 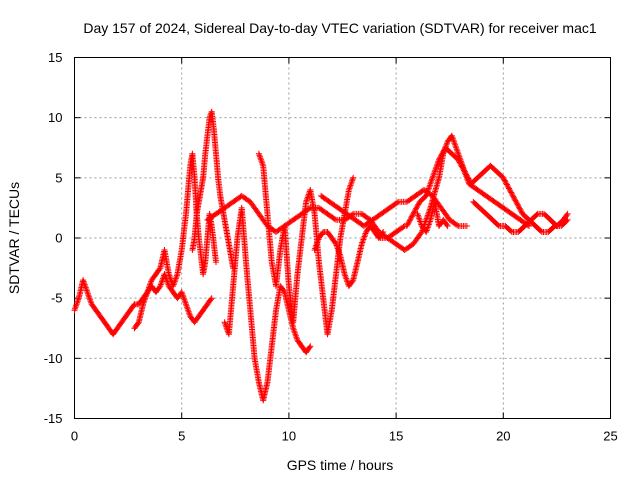 What do you see at coordinates (396, 436) in the screenshot?
I see `x-tick-label: 15` at bounding box center [396, 436].